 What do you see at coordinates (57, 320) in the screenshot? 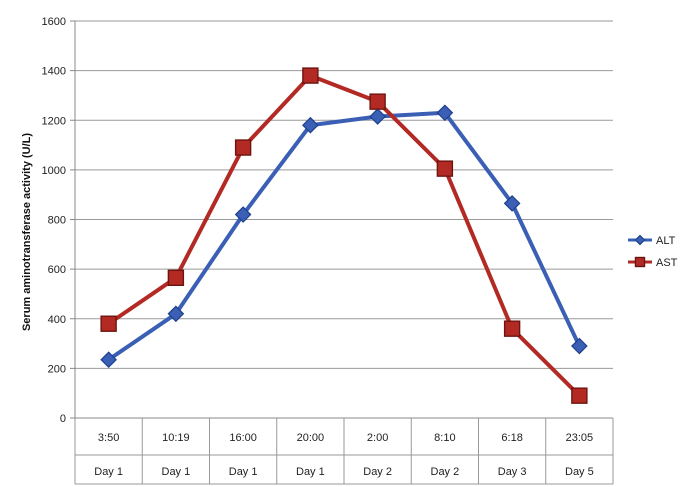
I see `y-tick-label: 400` at bounding box center [57, 320].